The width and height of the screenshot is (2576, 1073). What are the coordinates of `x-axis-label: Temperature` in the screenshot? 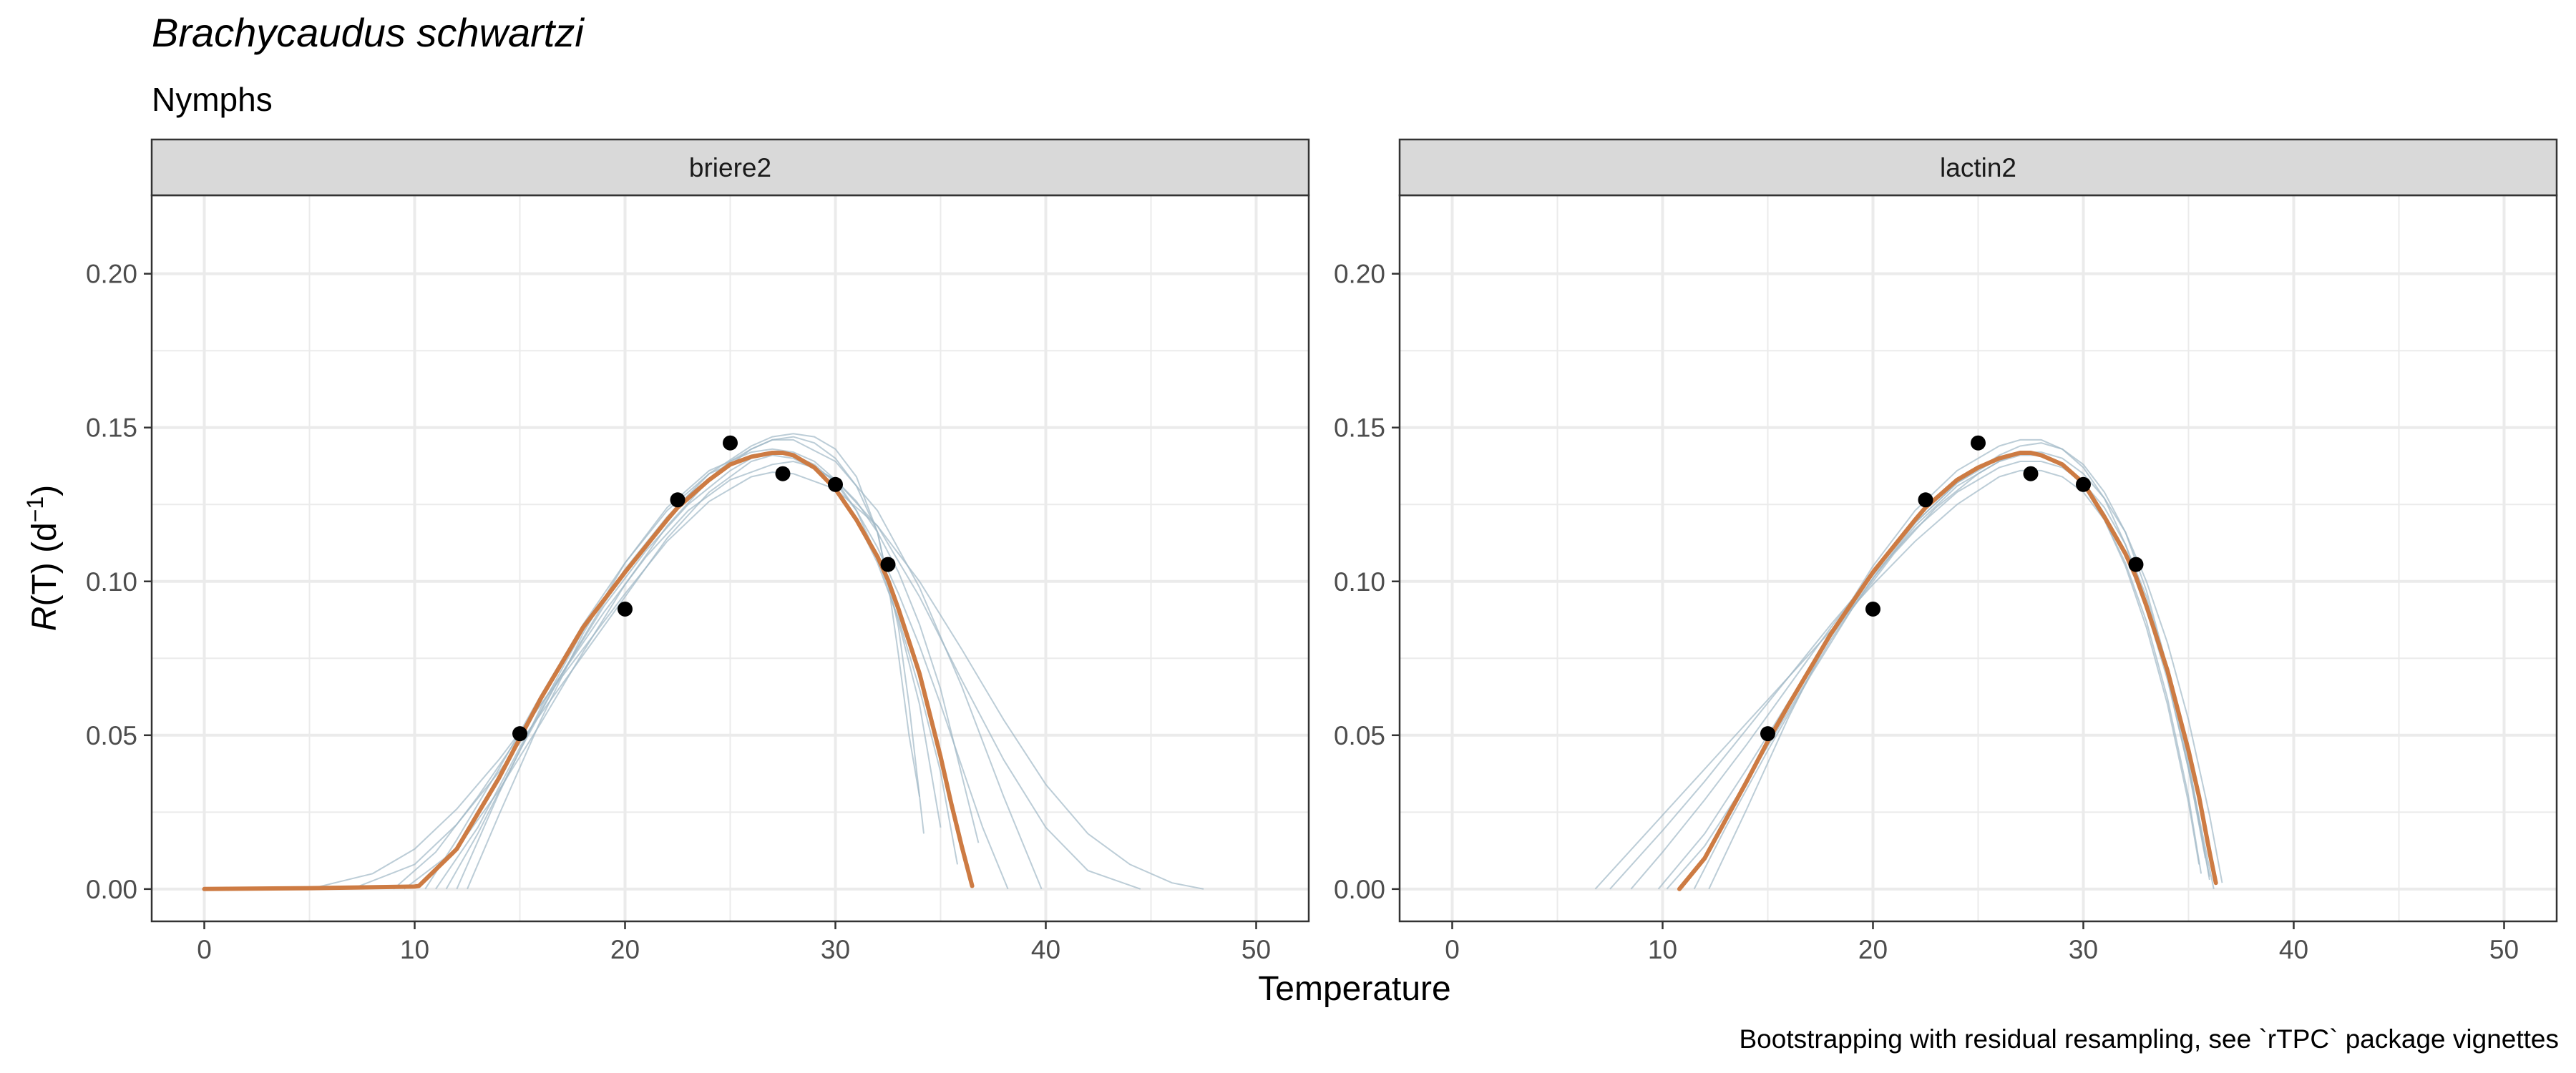 It's located at (1354, 989).